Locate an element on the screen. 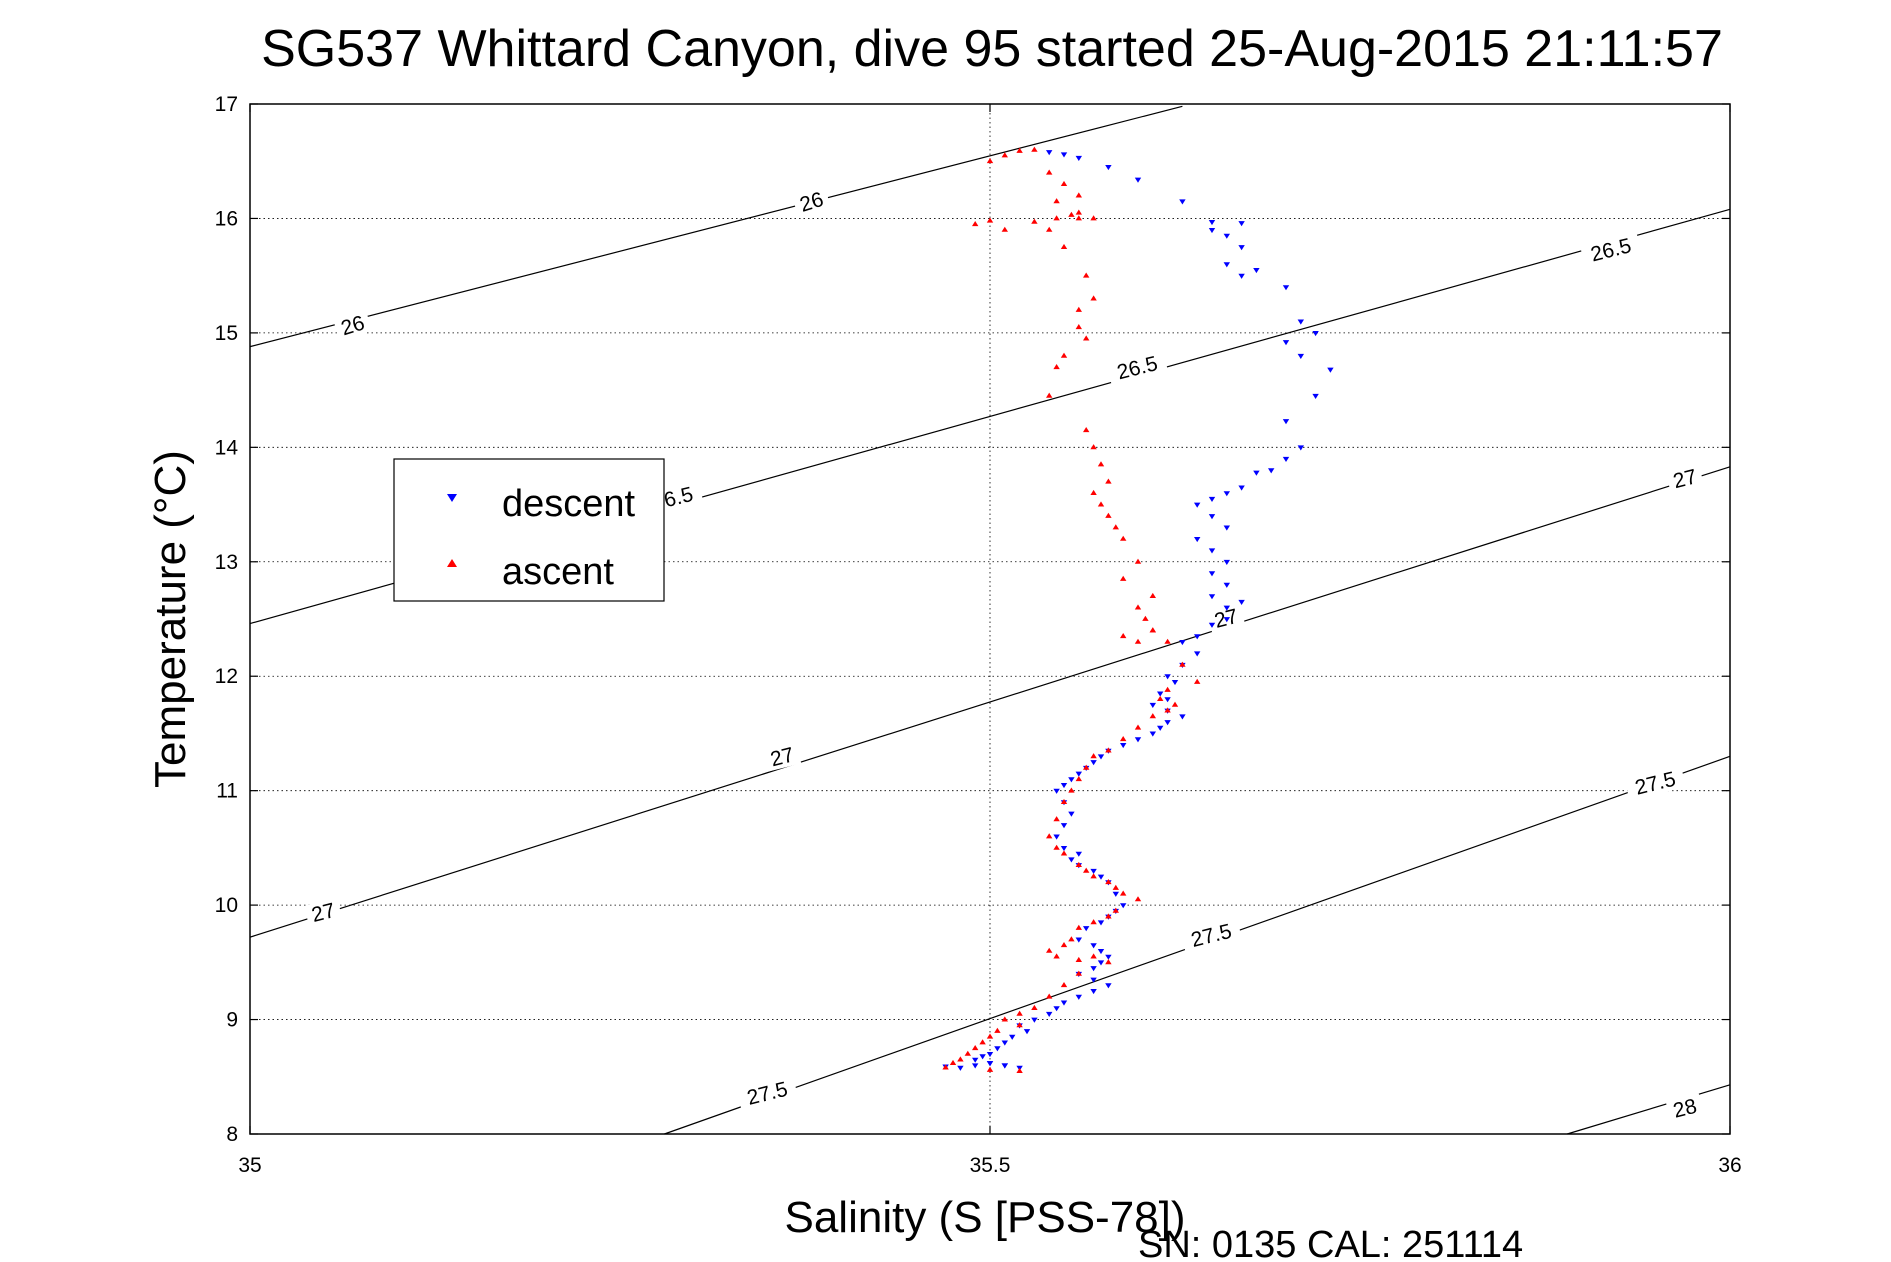  isopycnal-label-group: 28 is located at coordinates (1685, 1108).